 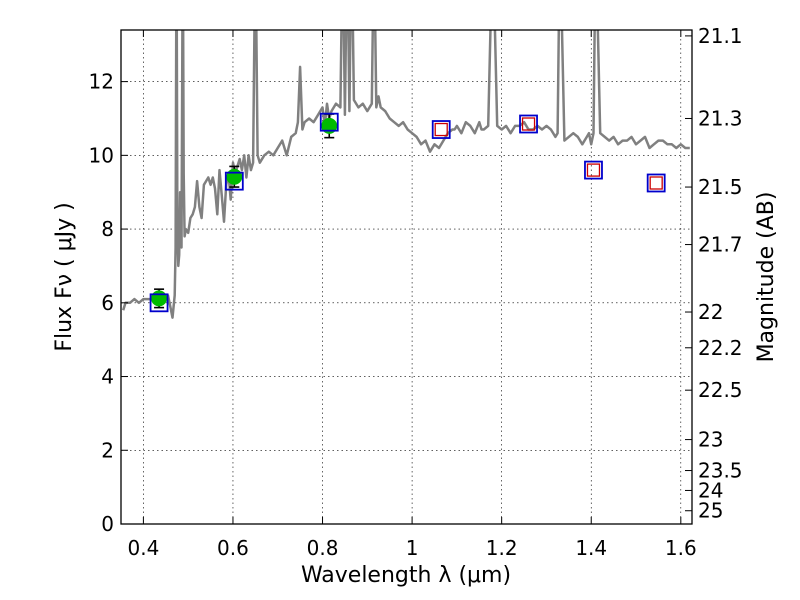 I want to click on x-axis-label: Wavelength λ (μm), so click(x=406, y=575).